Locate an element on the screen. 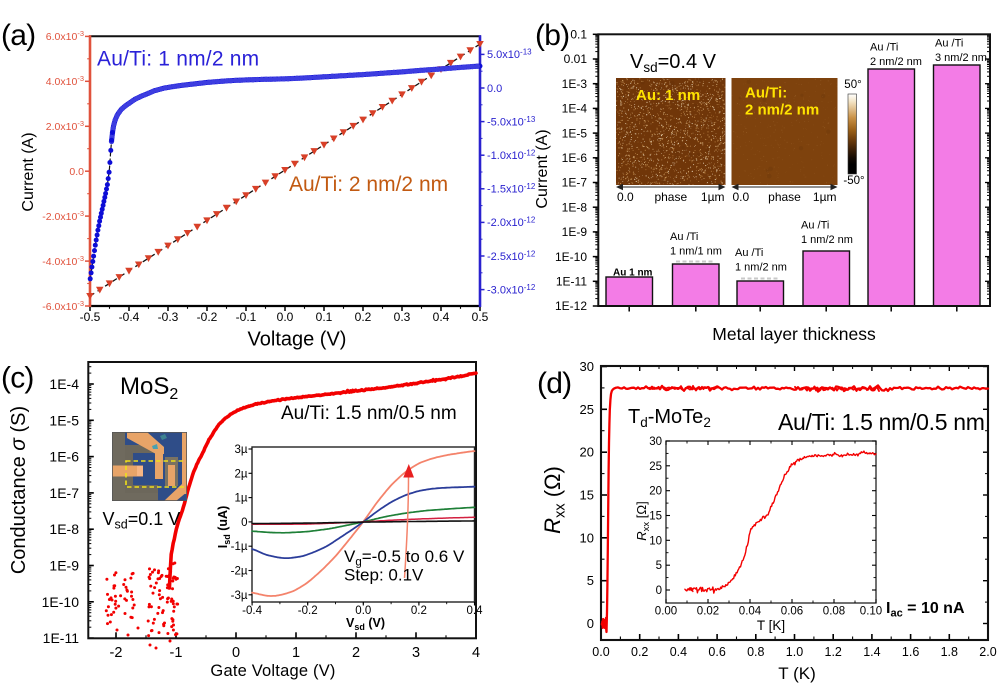 The width and height of the screenshot is (1000, 699). svg-text: -2.5x10⁻¹² is located at coordinates (511, 256).